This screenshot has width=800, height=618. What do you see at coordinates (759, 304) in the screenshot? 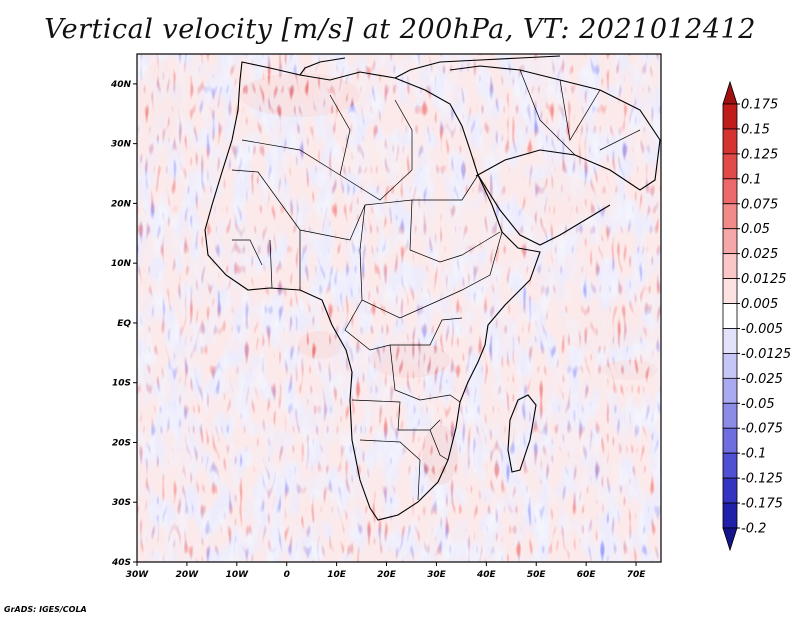
I see `colorbar-label: 0.005` at bounding box center [759, 304].